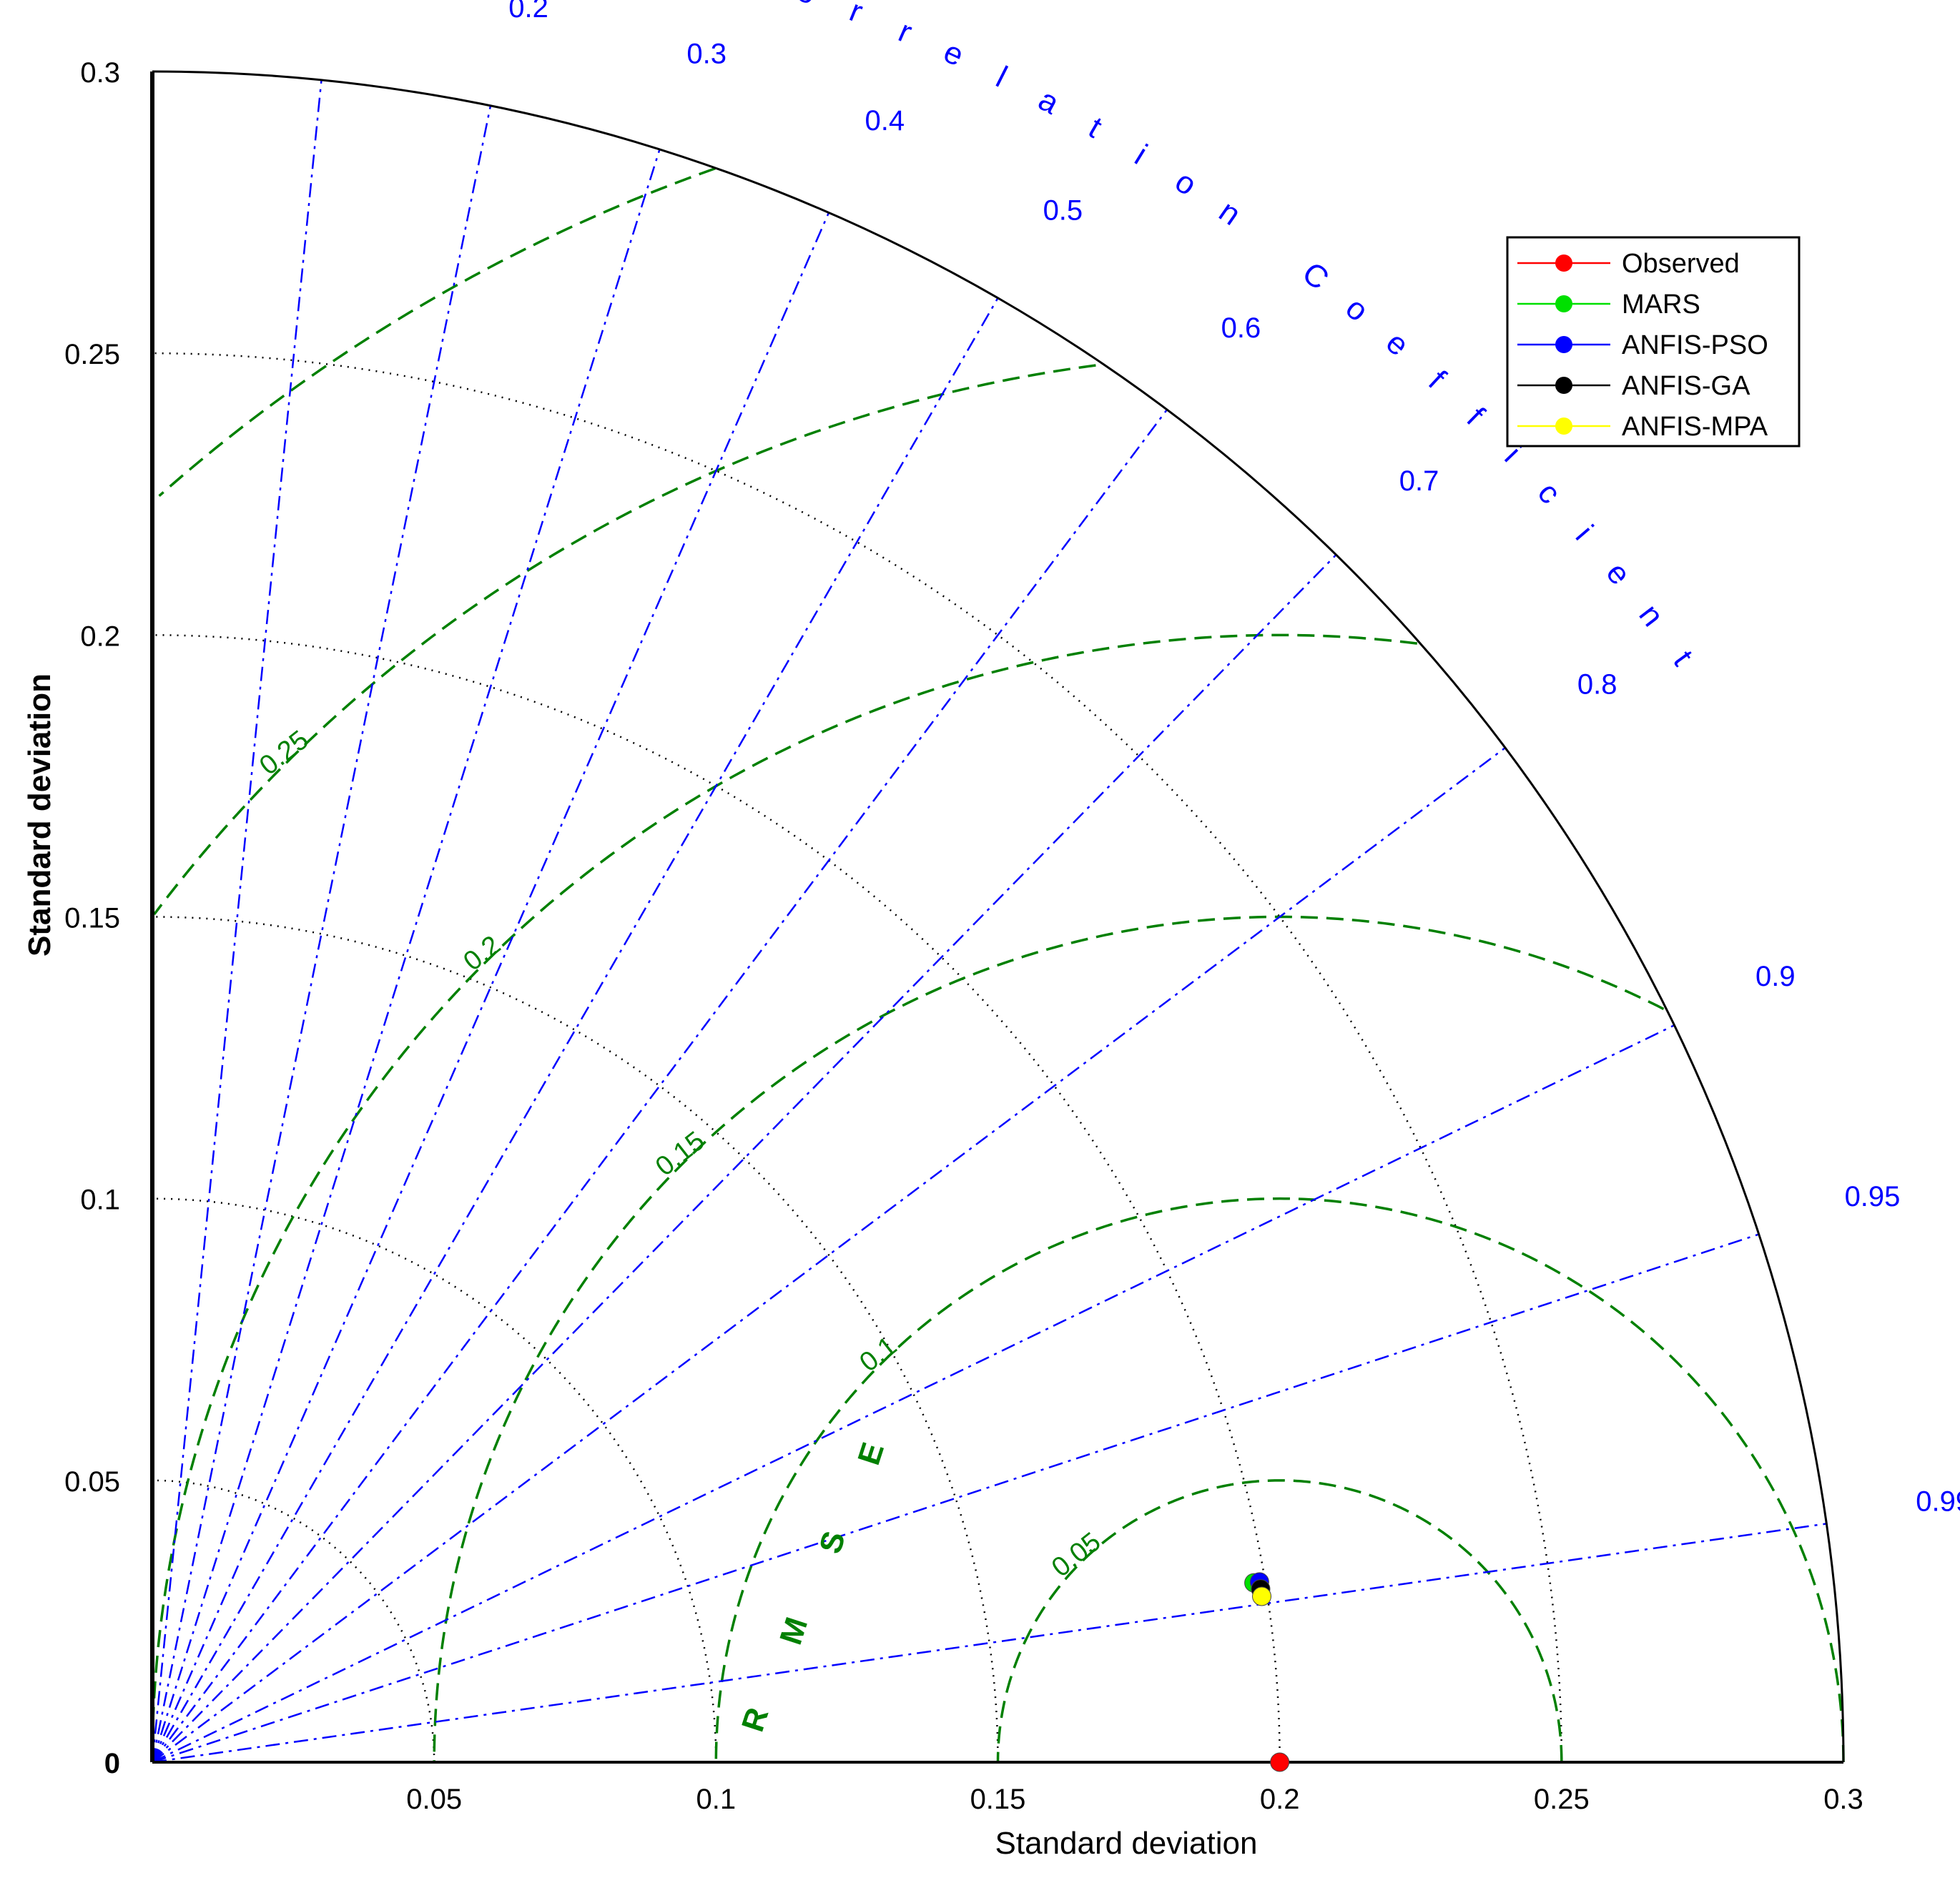 The height and width of the screenshot is (1878, 1960). What do you see at coordinates (871, 1453) in the screenshot?
I see `rmse-title-char: E` at bounding box center [871, 1453].